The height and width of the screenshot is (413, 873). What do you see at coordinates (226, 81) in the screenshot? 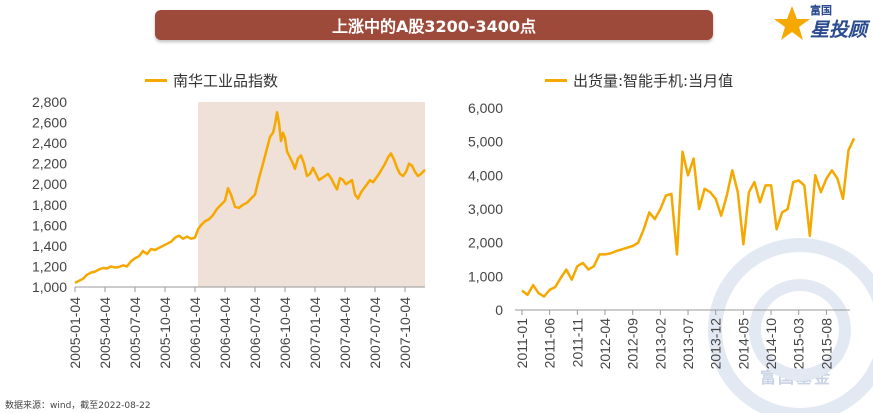
I see `legend-label: 南华工业品指数` at bounding box center [226, 81].